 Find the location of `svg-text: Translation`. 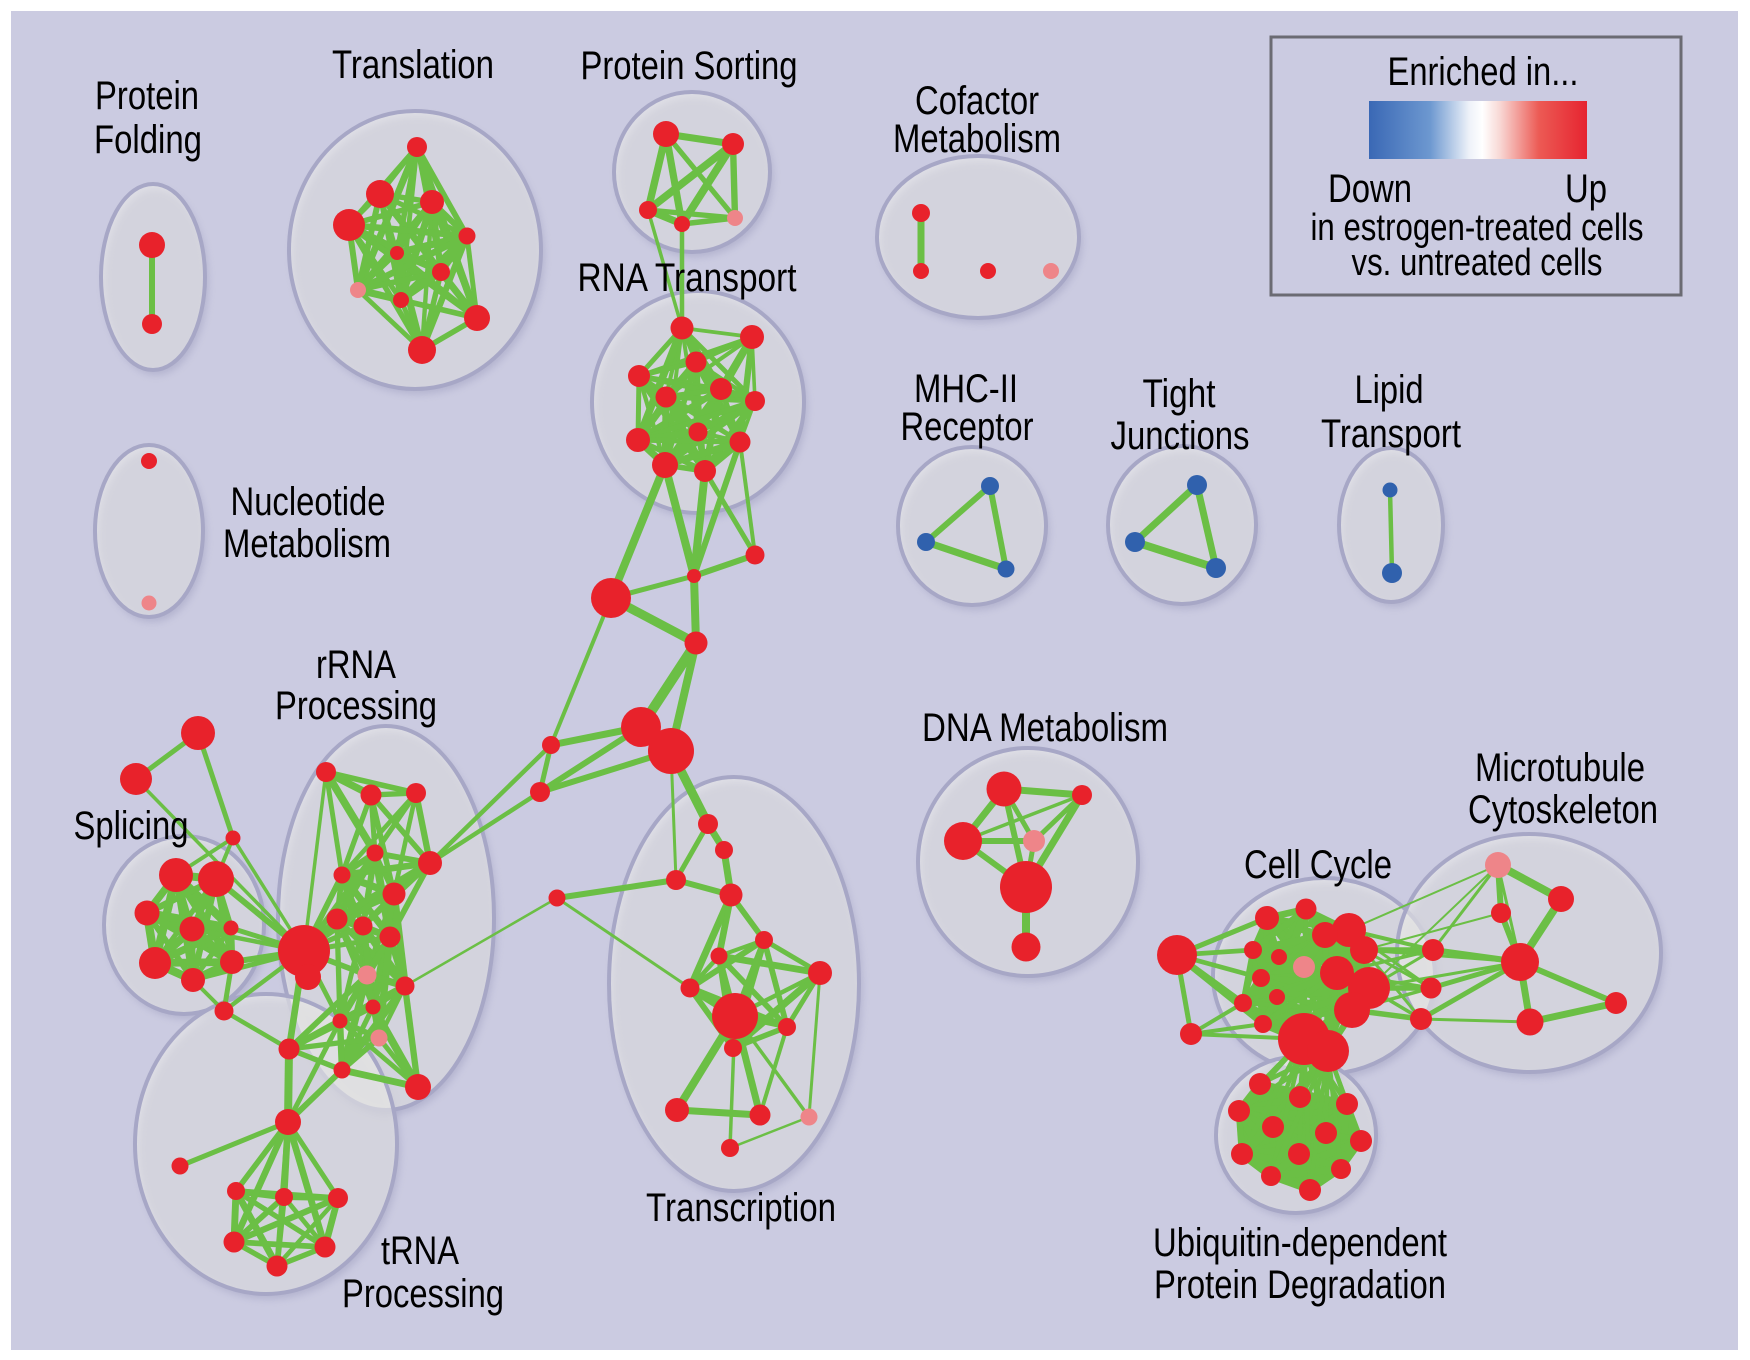

svg-text: Translation is located at coordinates (413, 65).